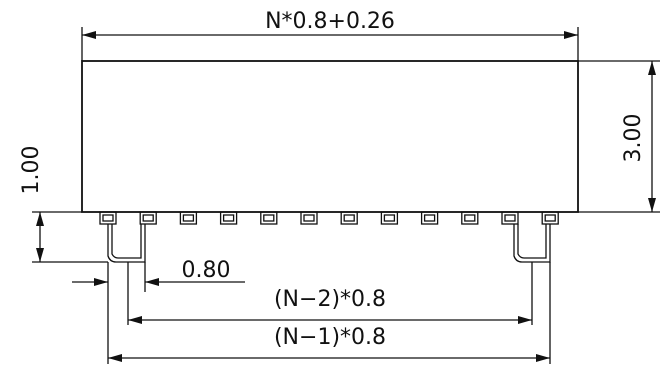 This screenshot has width=663, height=366. What do you see at coordinates (619, 136) in the screenshot?
I see `body-height-dimension: 3.00` at bounding box center [619, 136].